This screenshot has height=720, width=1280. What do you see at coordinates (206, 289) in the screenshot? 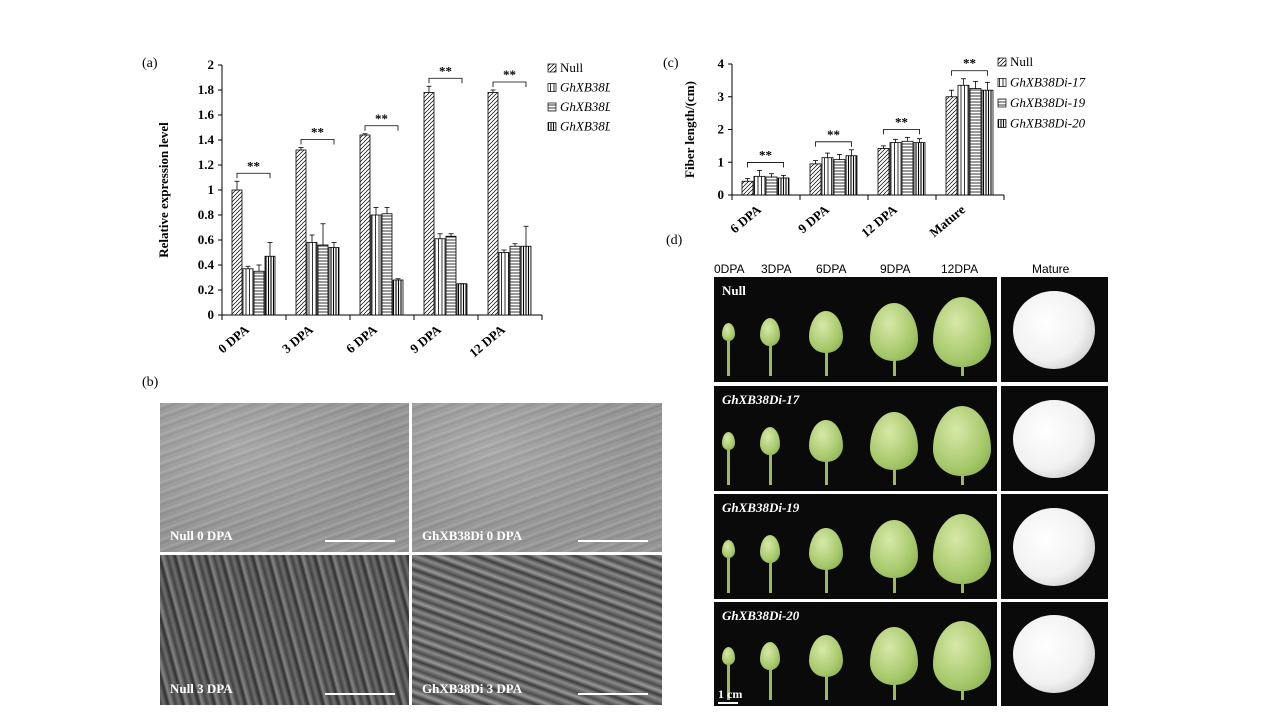
I see `y-tick-label: 0.2` at bounding box center [206, 289].